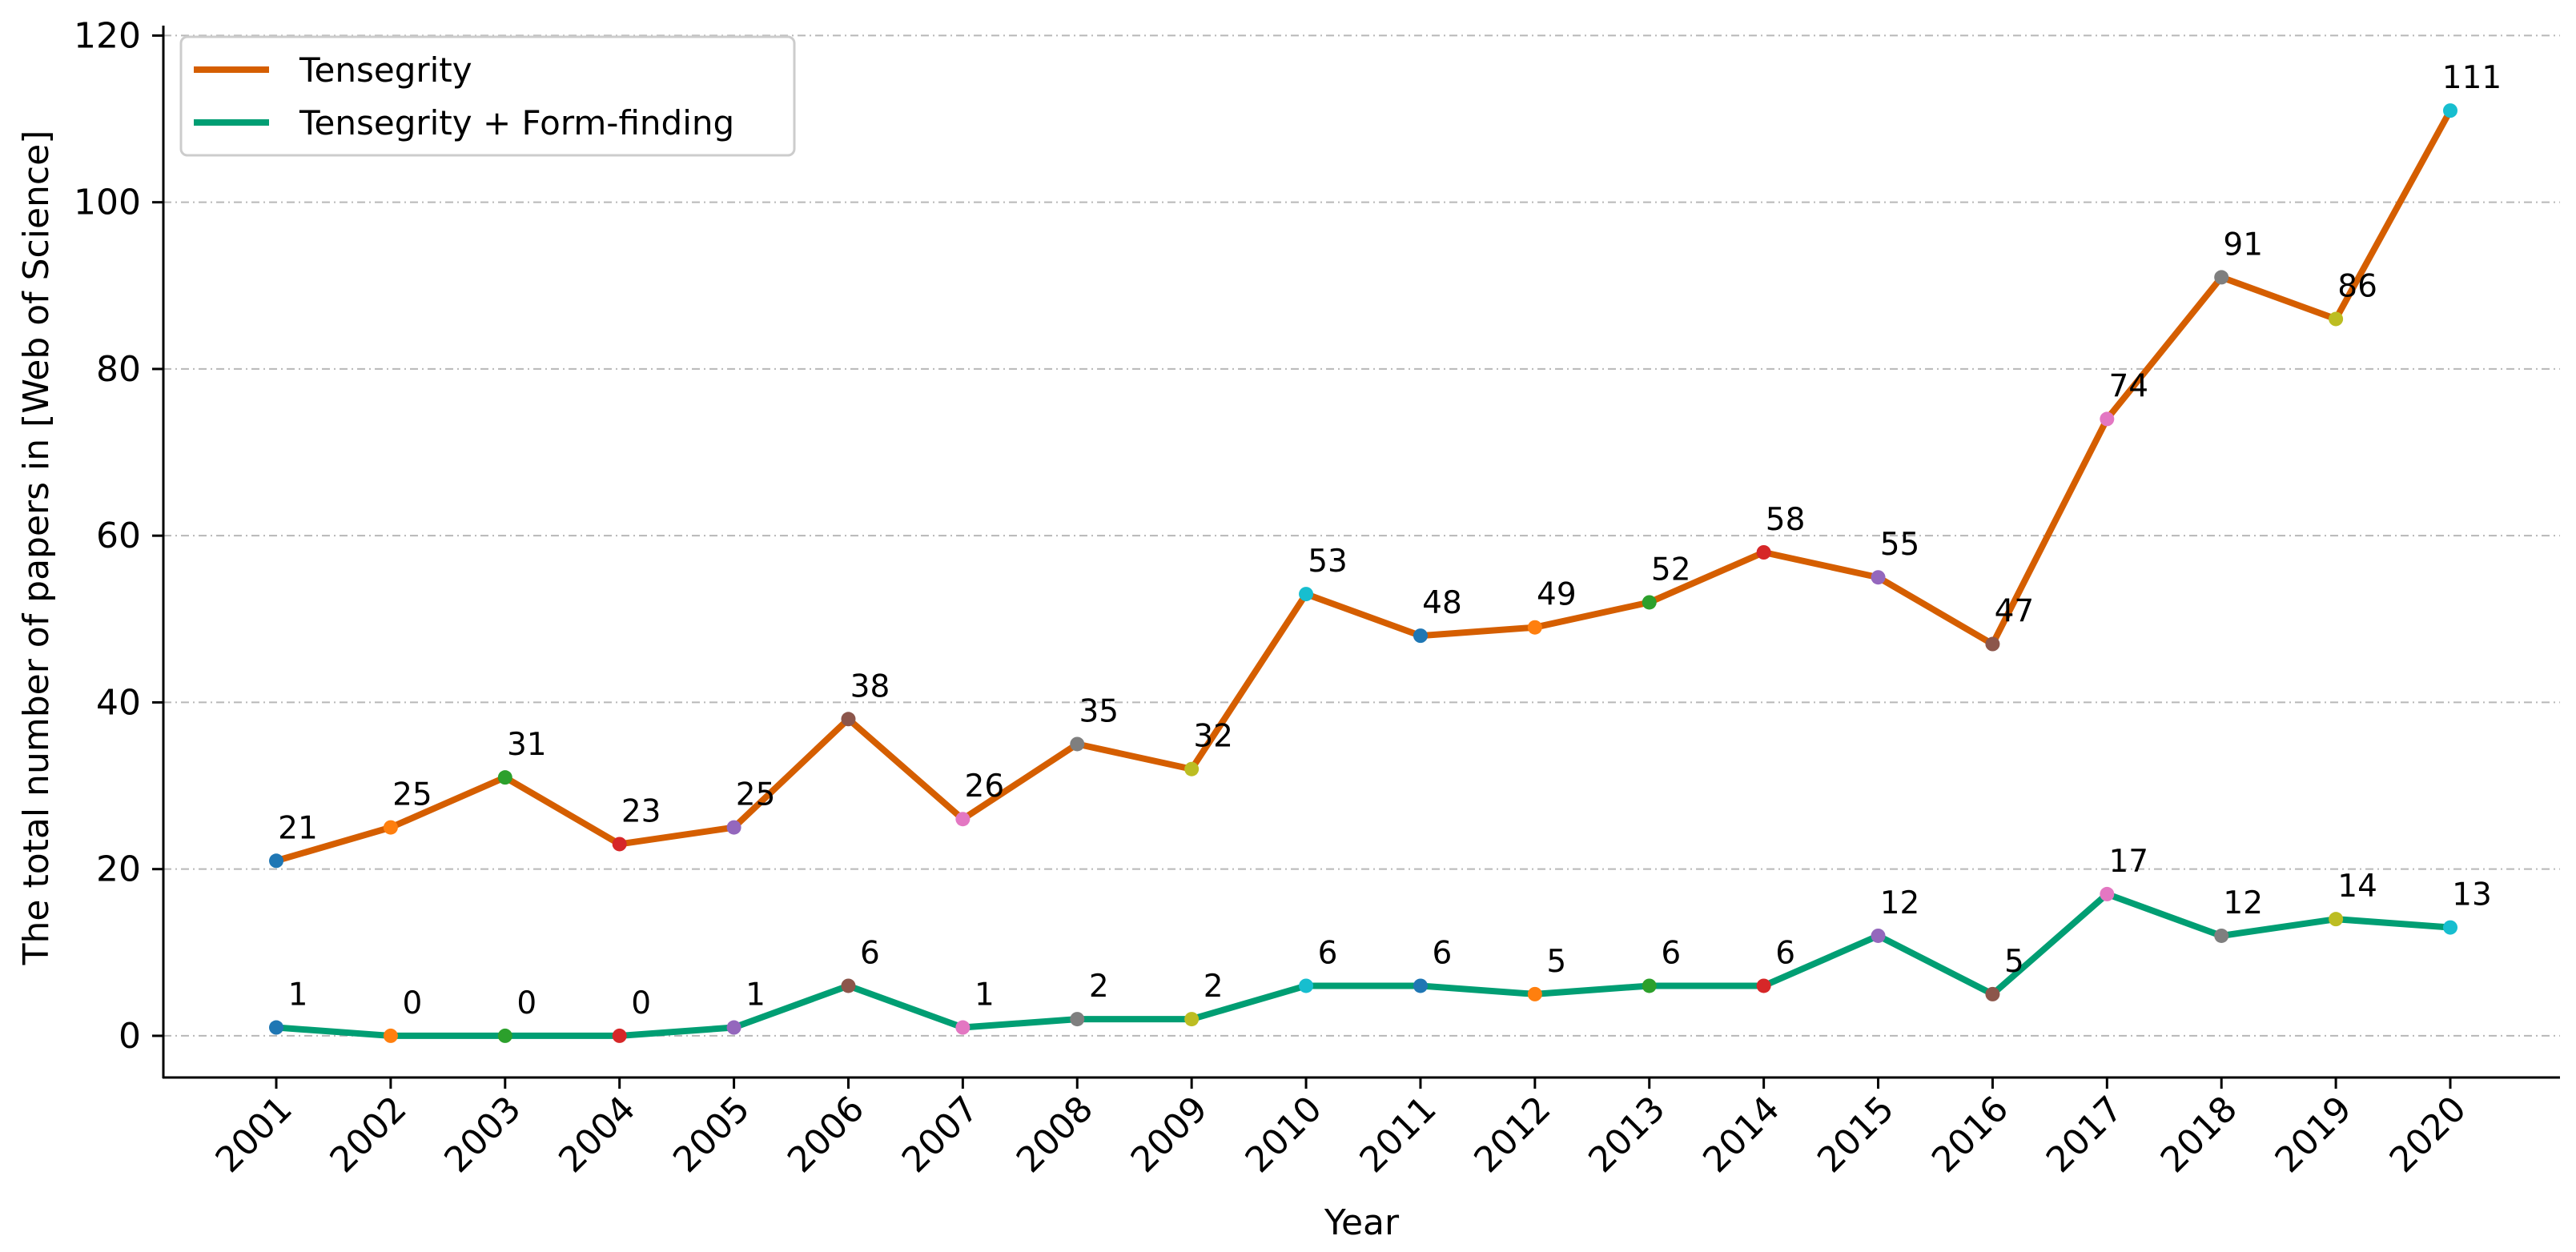 Image resolution: width=2576 pixels, height=1252 pixels. I want to click on data-label-tensegrity: 23, so click(641, 811).